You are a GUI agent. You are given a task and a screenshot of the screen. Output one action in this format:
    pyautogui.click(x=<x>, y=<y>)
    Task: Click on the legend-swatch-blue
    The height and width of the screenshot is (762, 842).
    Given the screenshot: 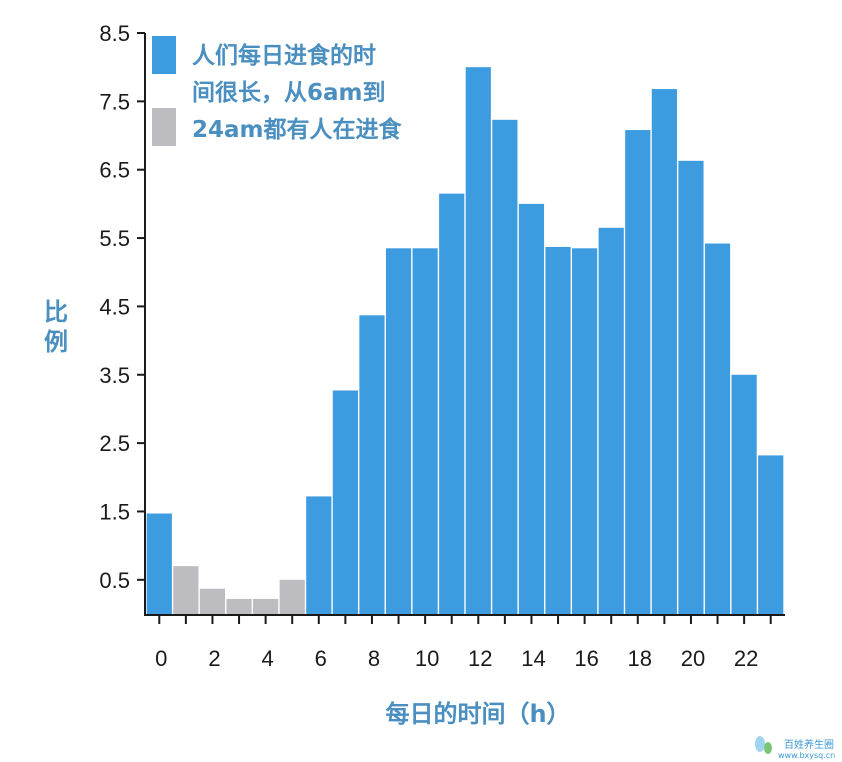 What is the action you would take?
    pyautogui.click(x=164, y=55)
    